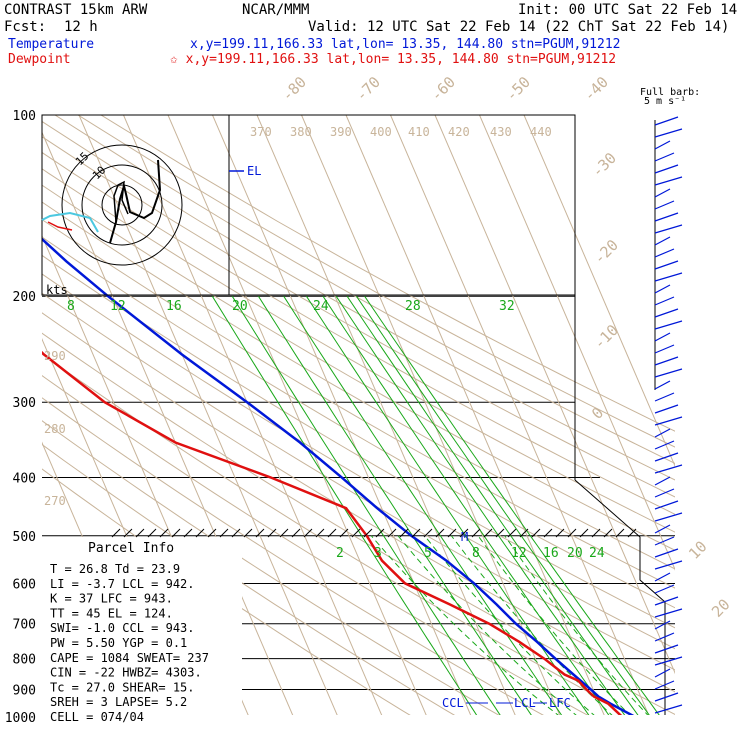  Describe the element at coordinates (606, 337) in the screenshot. I see `isotherm-tick-label: -10` at that location.